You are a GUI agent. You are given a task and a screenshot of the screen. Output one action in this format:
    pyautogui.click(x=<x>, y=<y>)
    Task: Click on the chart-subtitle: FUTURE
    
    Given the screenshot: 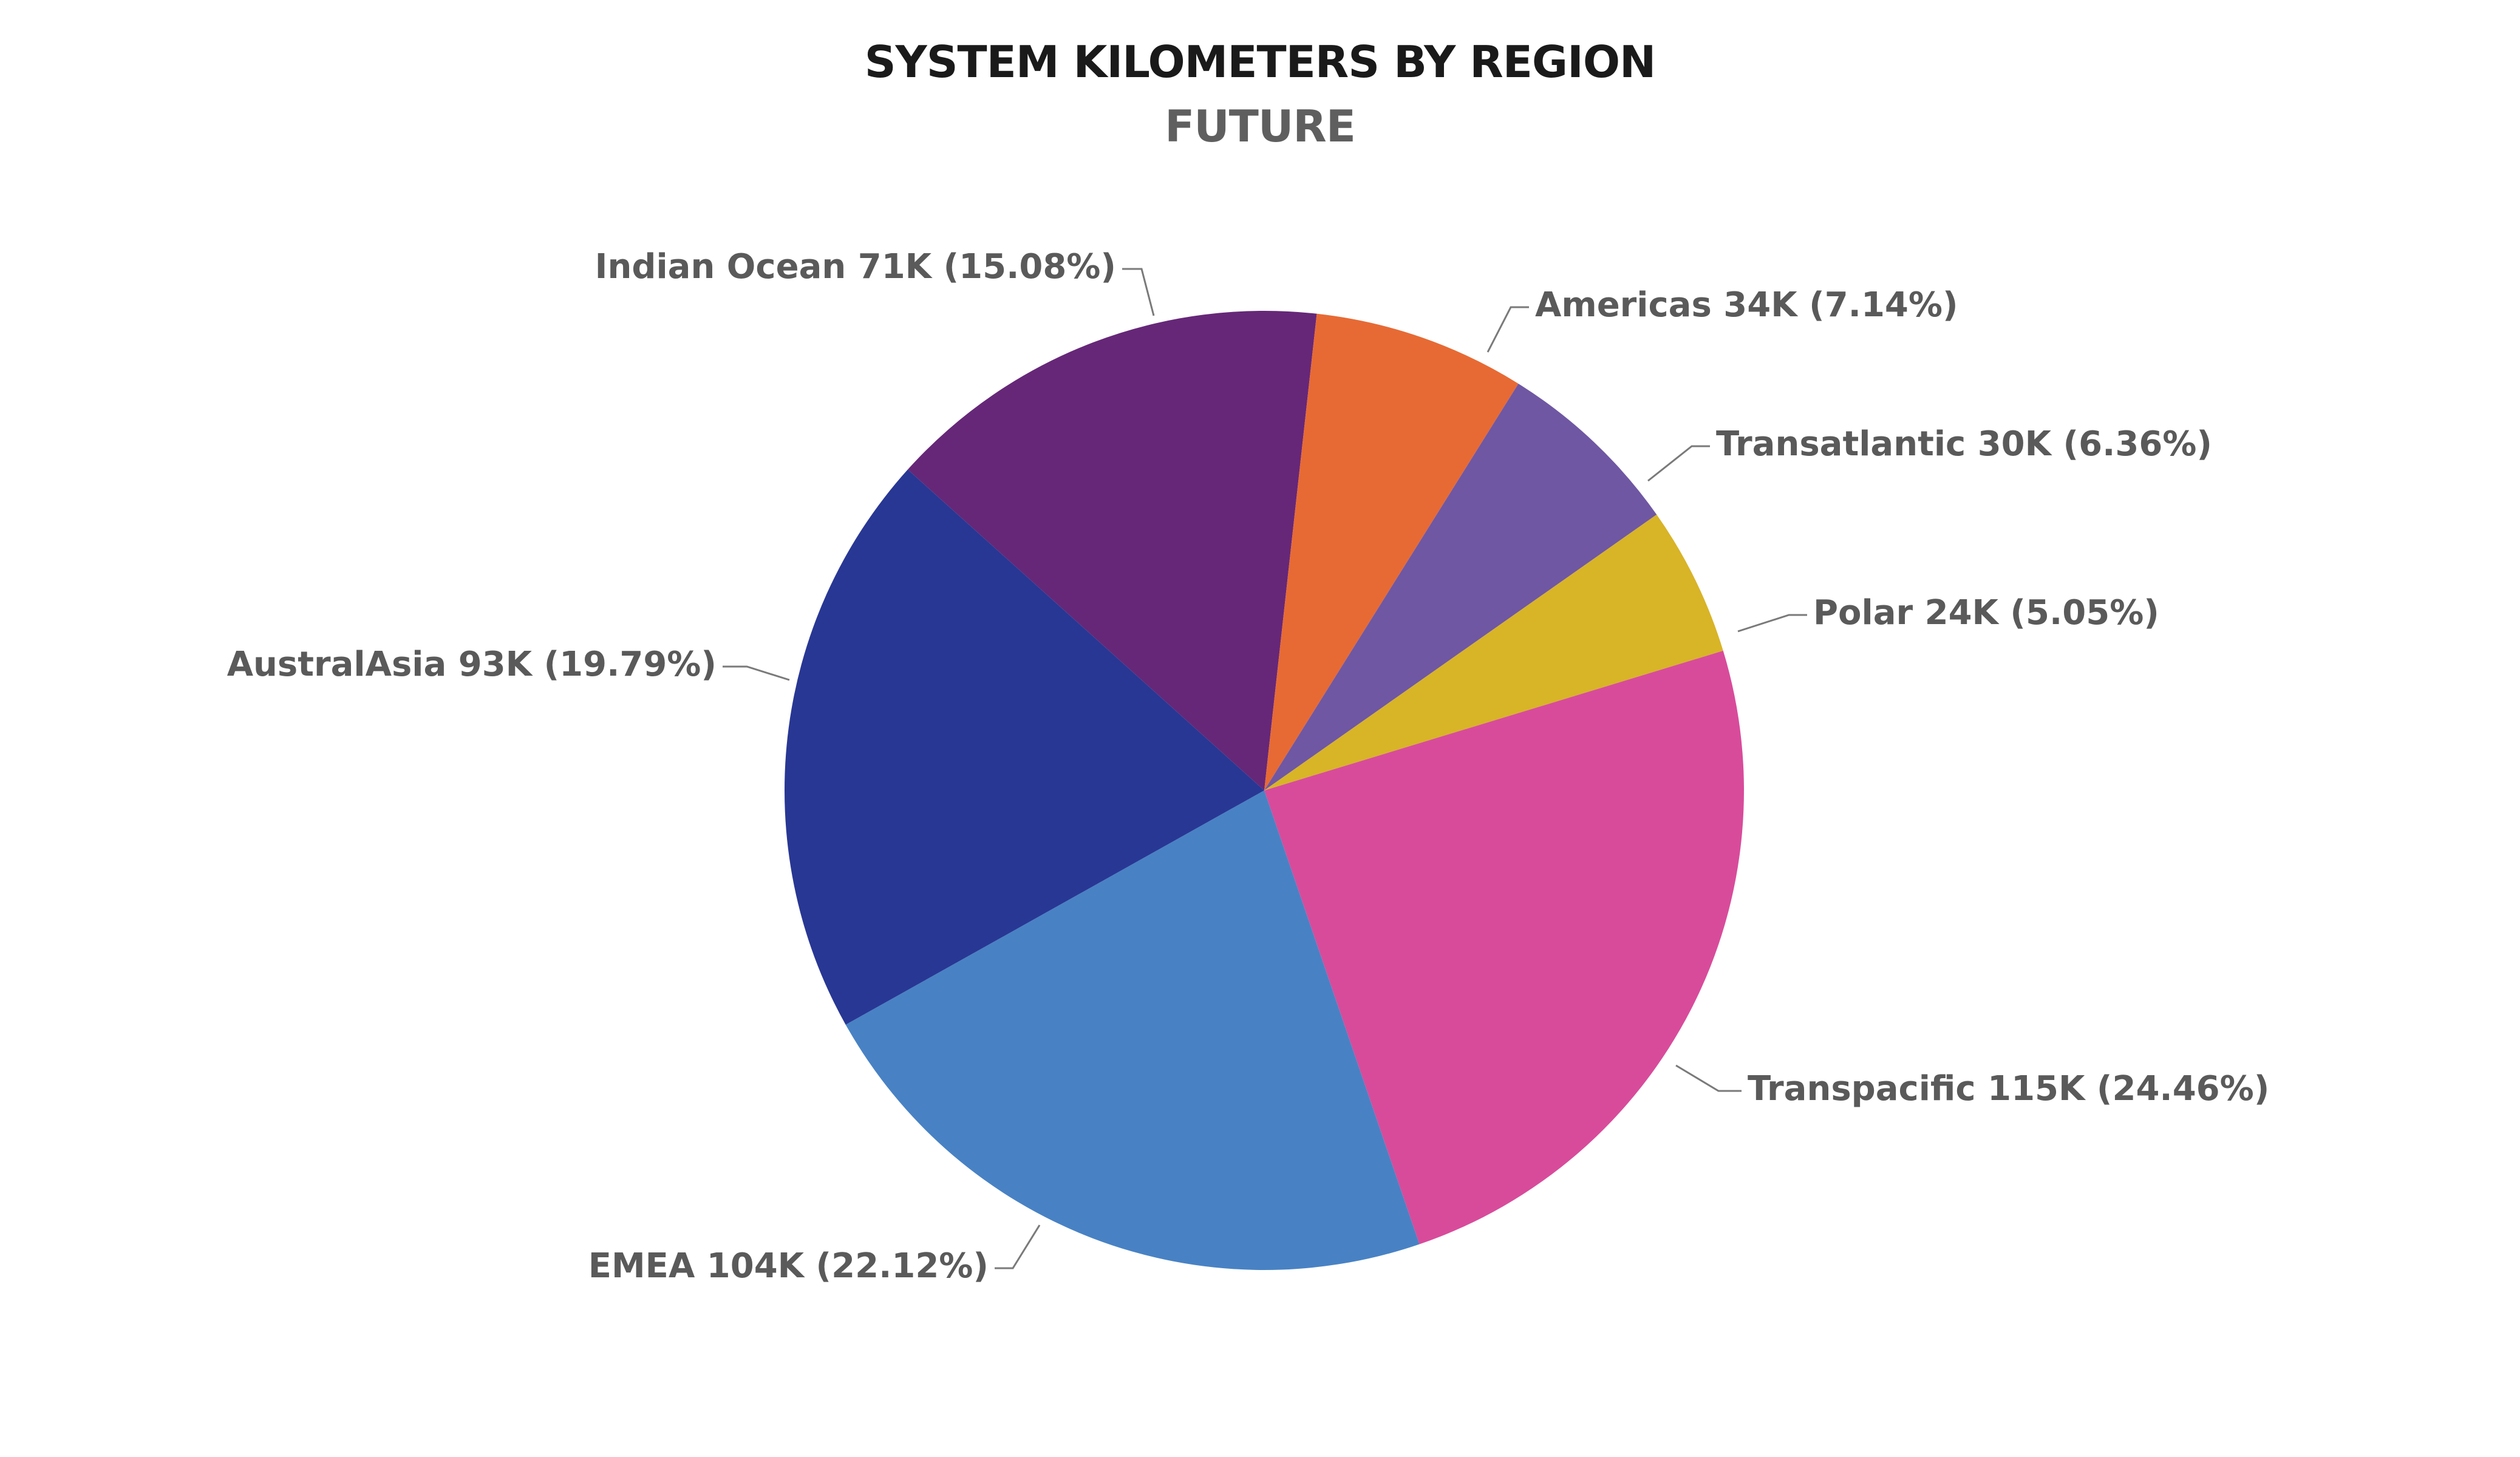 What is the action you would take?
    pyautogui.click(x=1260, y=126)
    